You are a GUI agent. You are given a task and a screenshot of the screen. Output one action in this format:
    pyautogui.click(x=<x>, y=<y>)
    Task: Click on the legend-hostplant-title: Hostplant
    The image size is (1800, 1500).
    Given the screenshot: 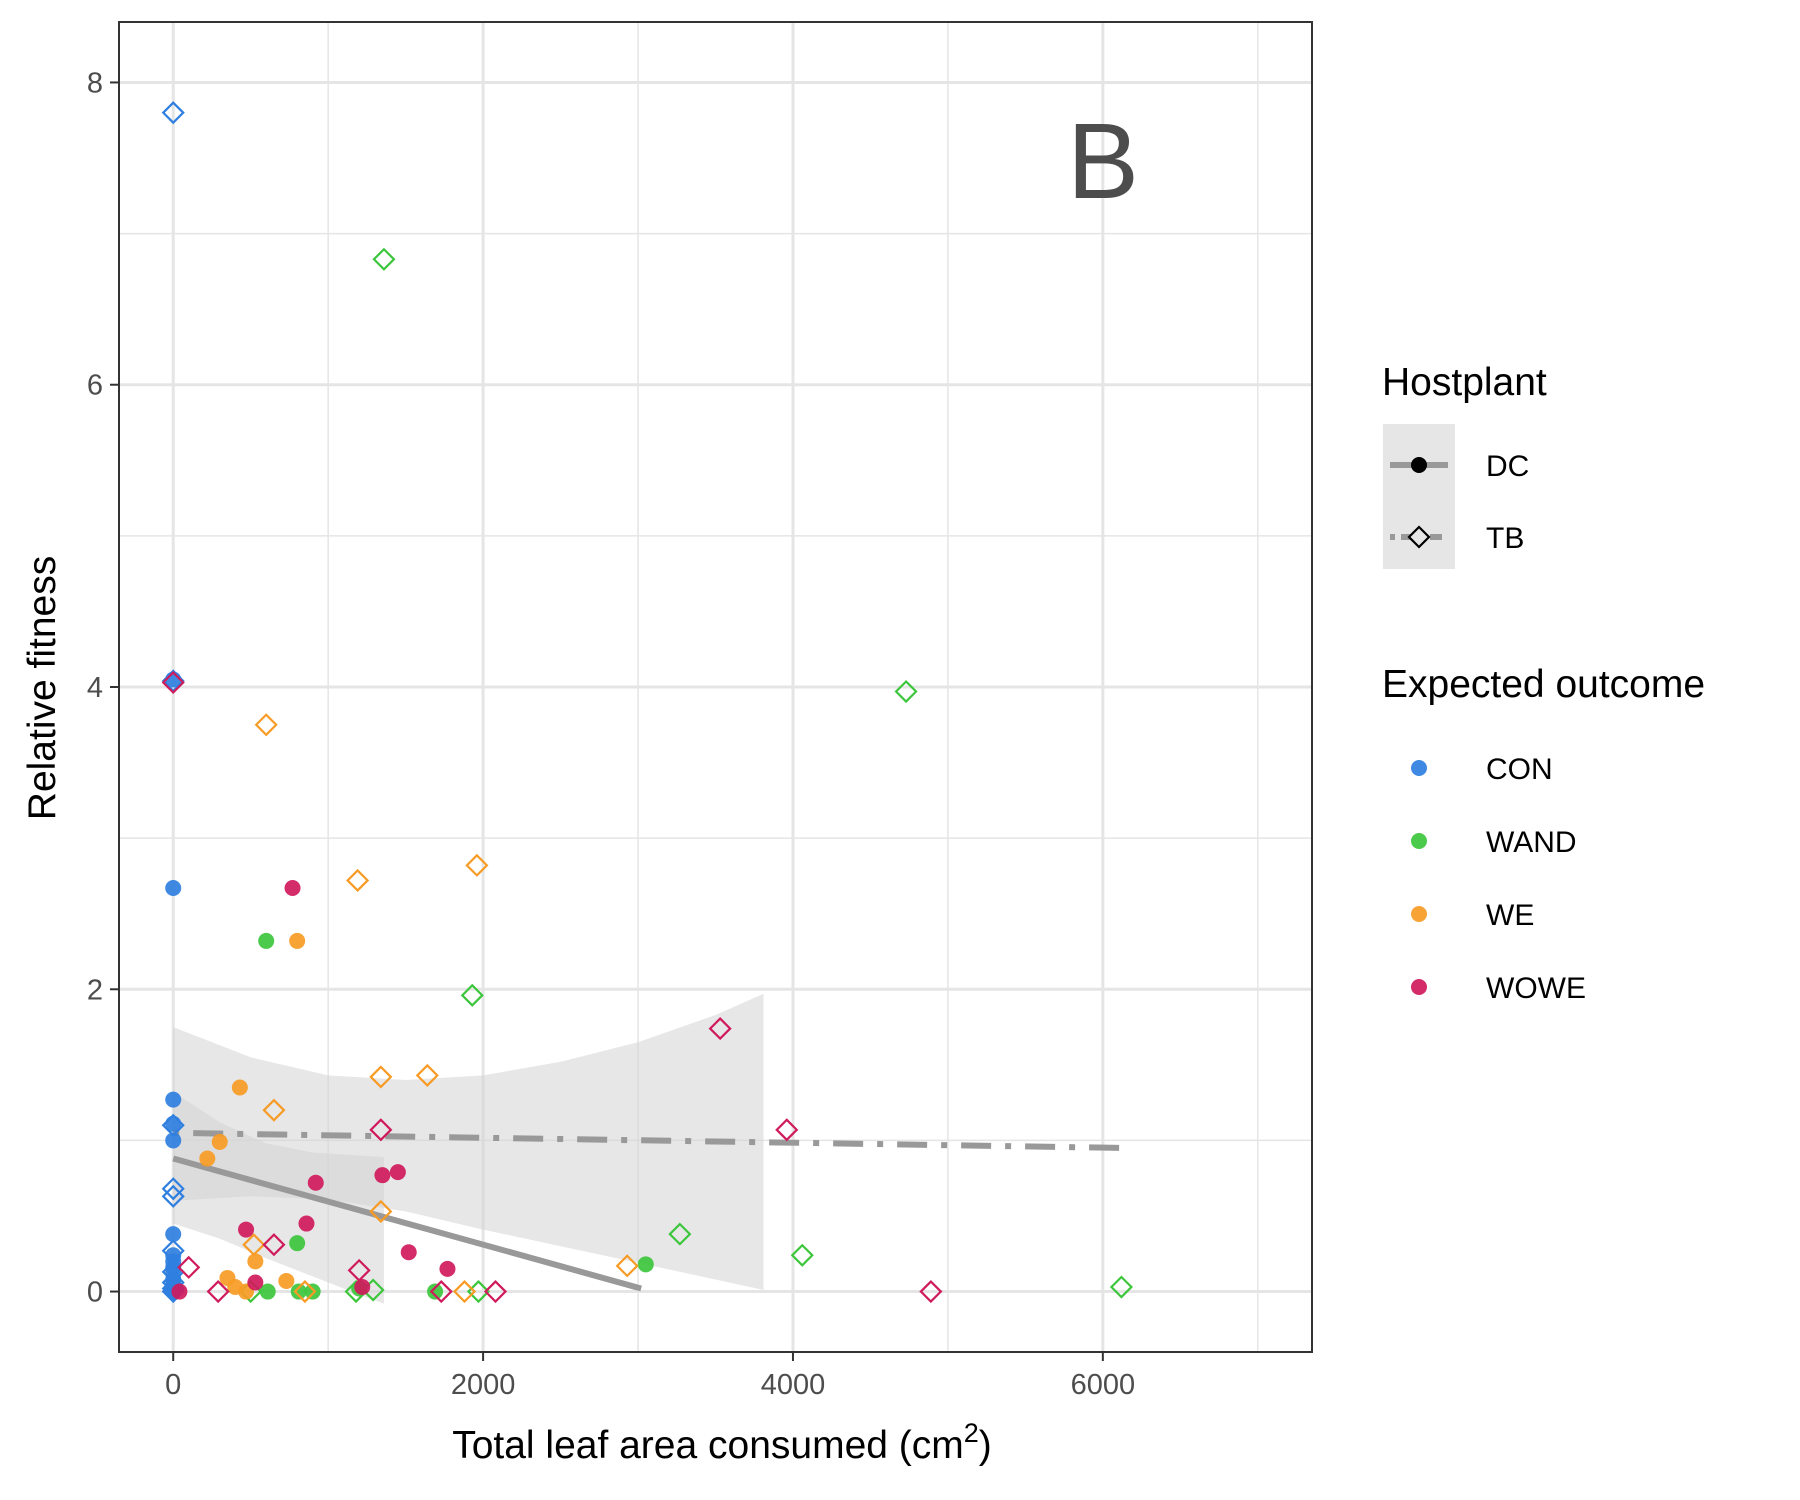 What is the action you would take?
    pyautogui.click(x=1464, y=382)
    